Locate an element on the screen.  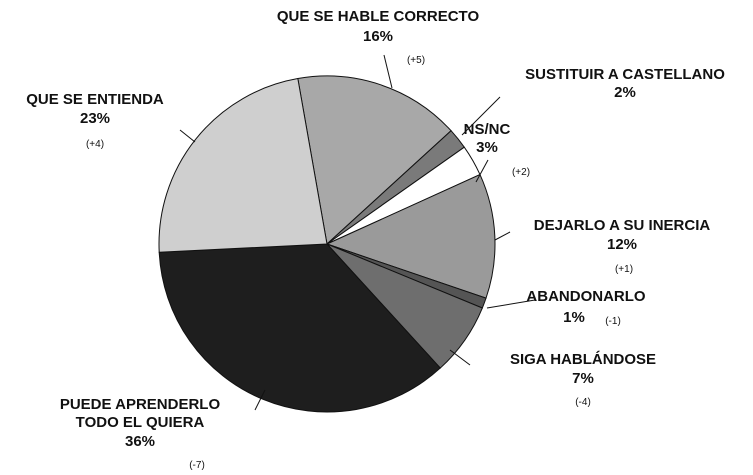
slice-percent: 2% is located at coordinates (625, 92).